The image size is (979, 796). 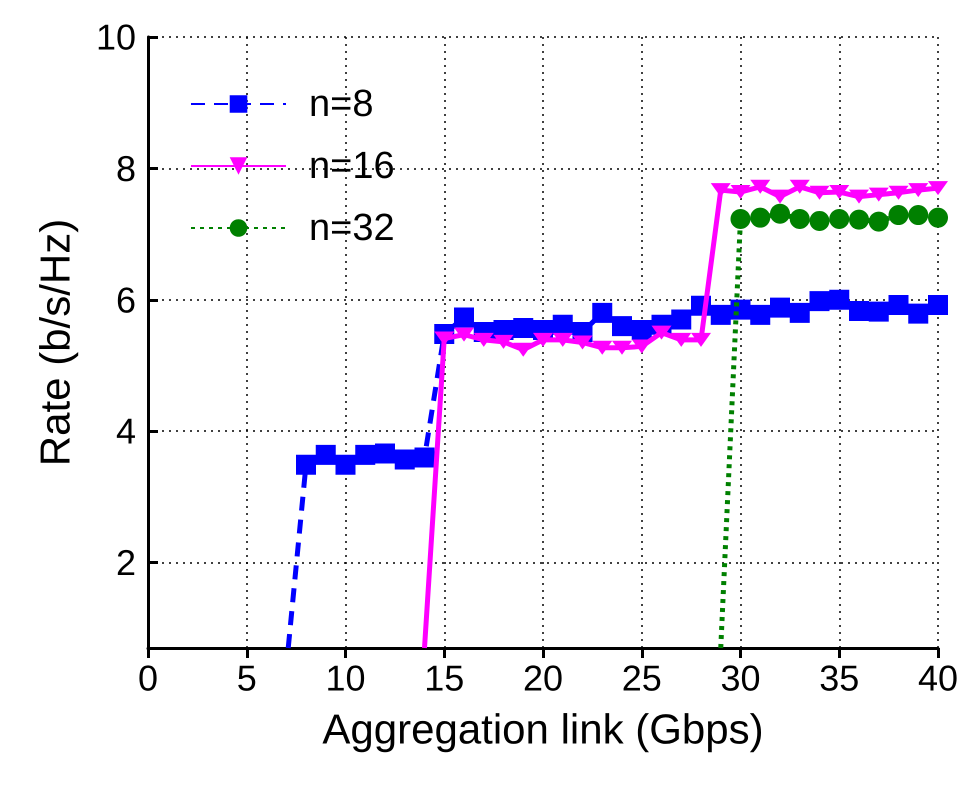 What do you see at coordinates (246, 678) in the screenshot?
I see `x-tick-label: 5` at bounding box center [246, 678].